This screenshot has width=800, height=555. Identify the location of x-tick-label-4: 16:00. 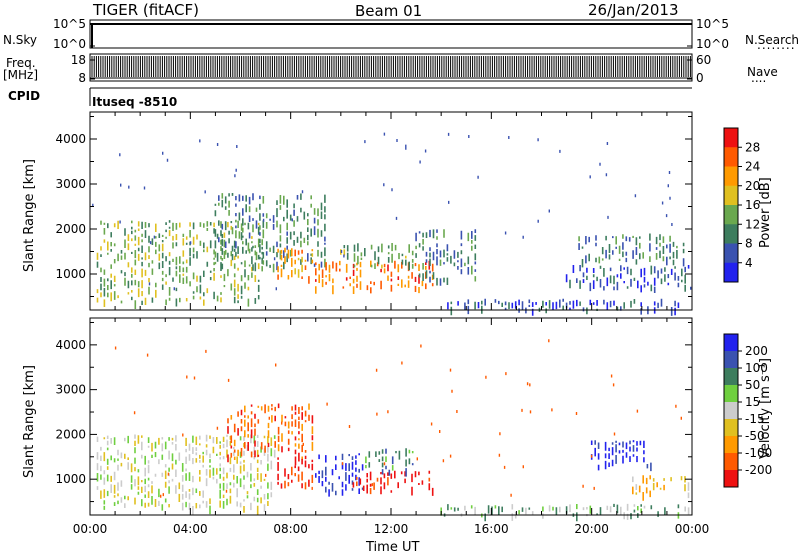
(491, 529).